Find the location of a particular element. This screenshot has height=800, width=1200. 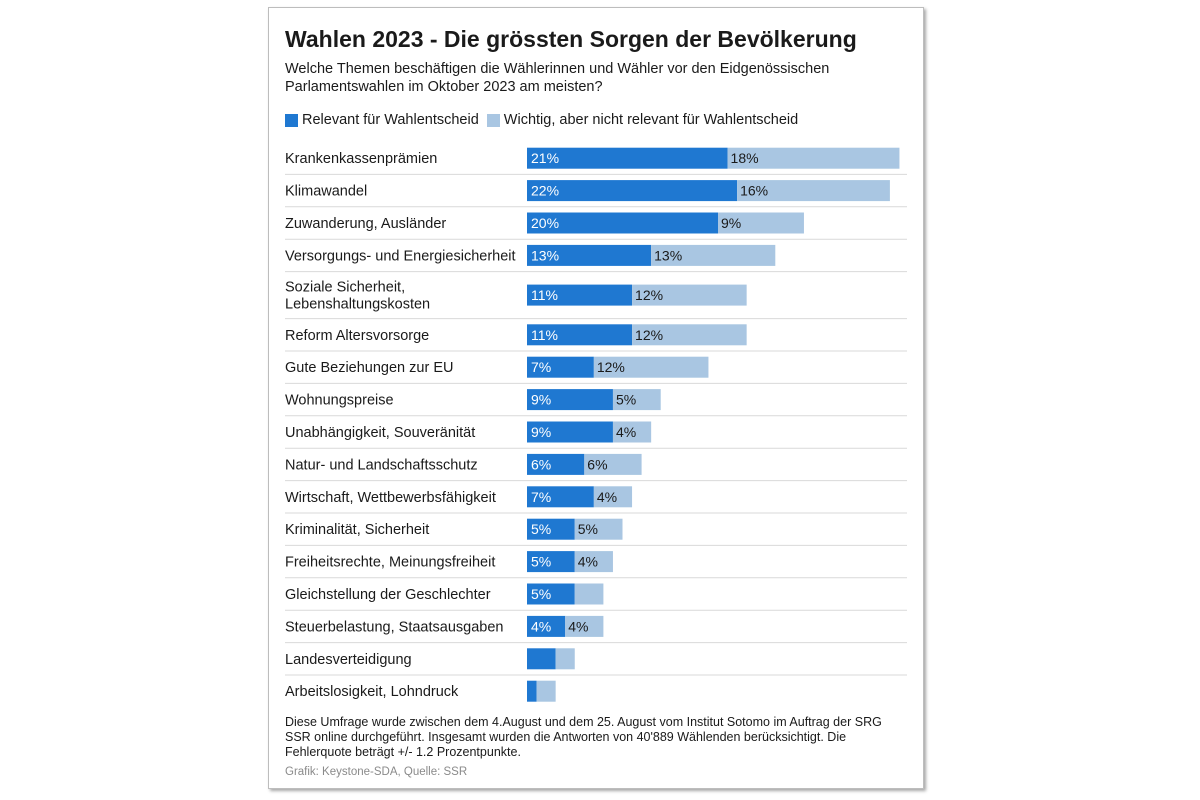

category-label: Landesverteidigung is located at coordinates (348, 660).